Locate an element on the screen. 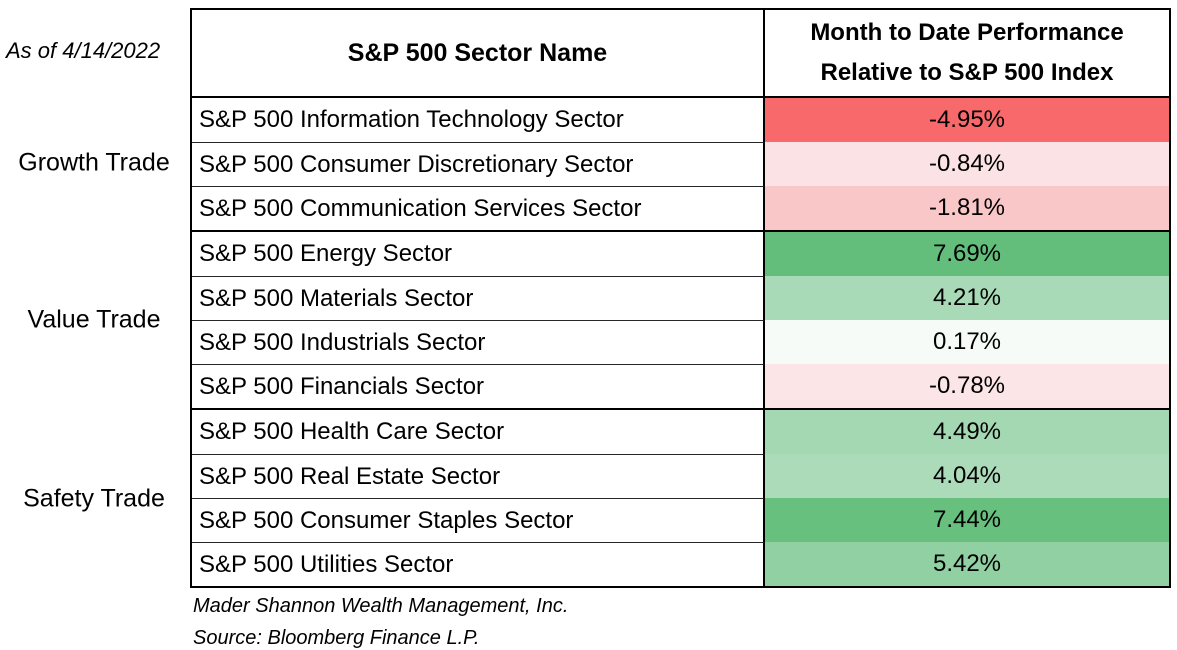  performance-value-cell: 7.44% is located at coordinates (967, 520).